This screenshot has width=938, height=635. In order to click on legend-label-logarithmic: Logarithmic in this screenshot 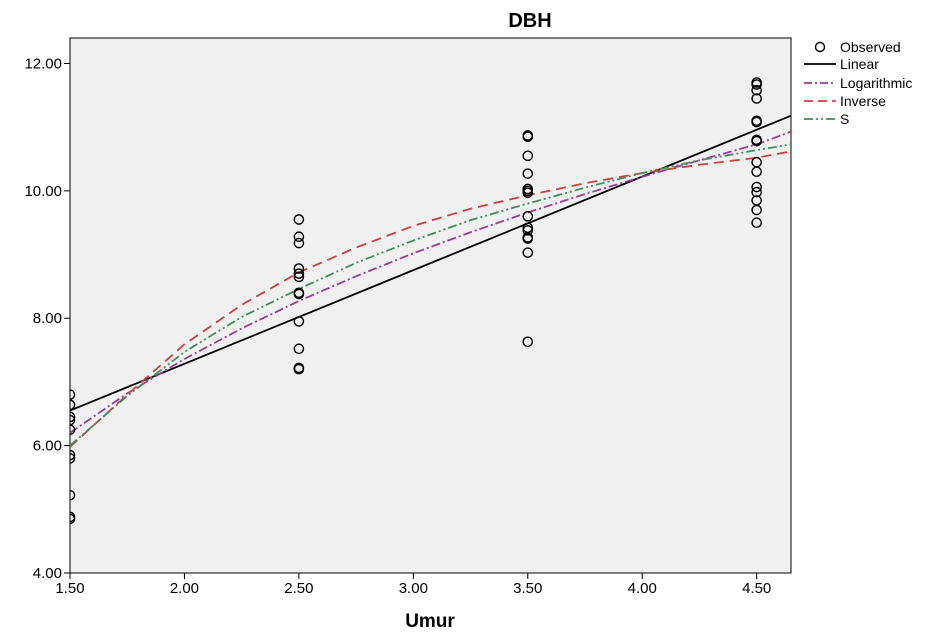, I will do `click(876, 83)`.